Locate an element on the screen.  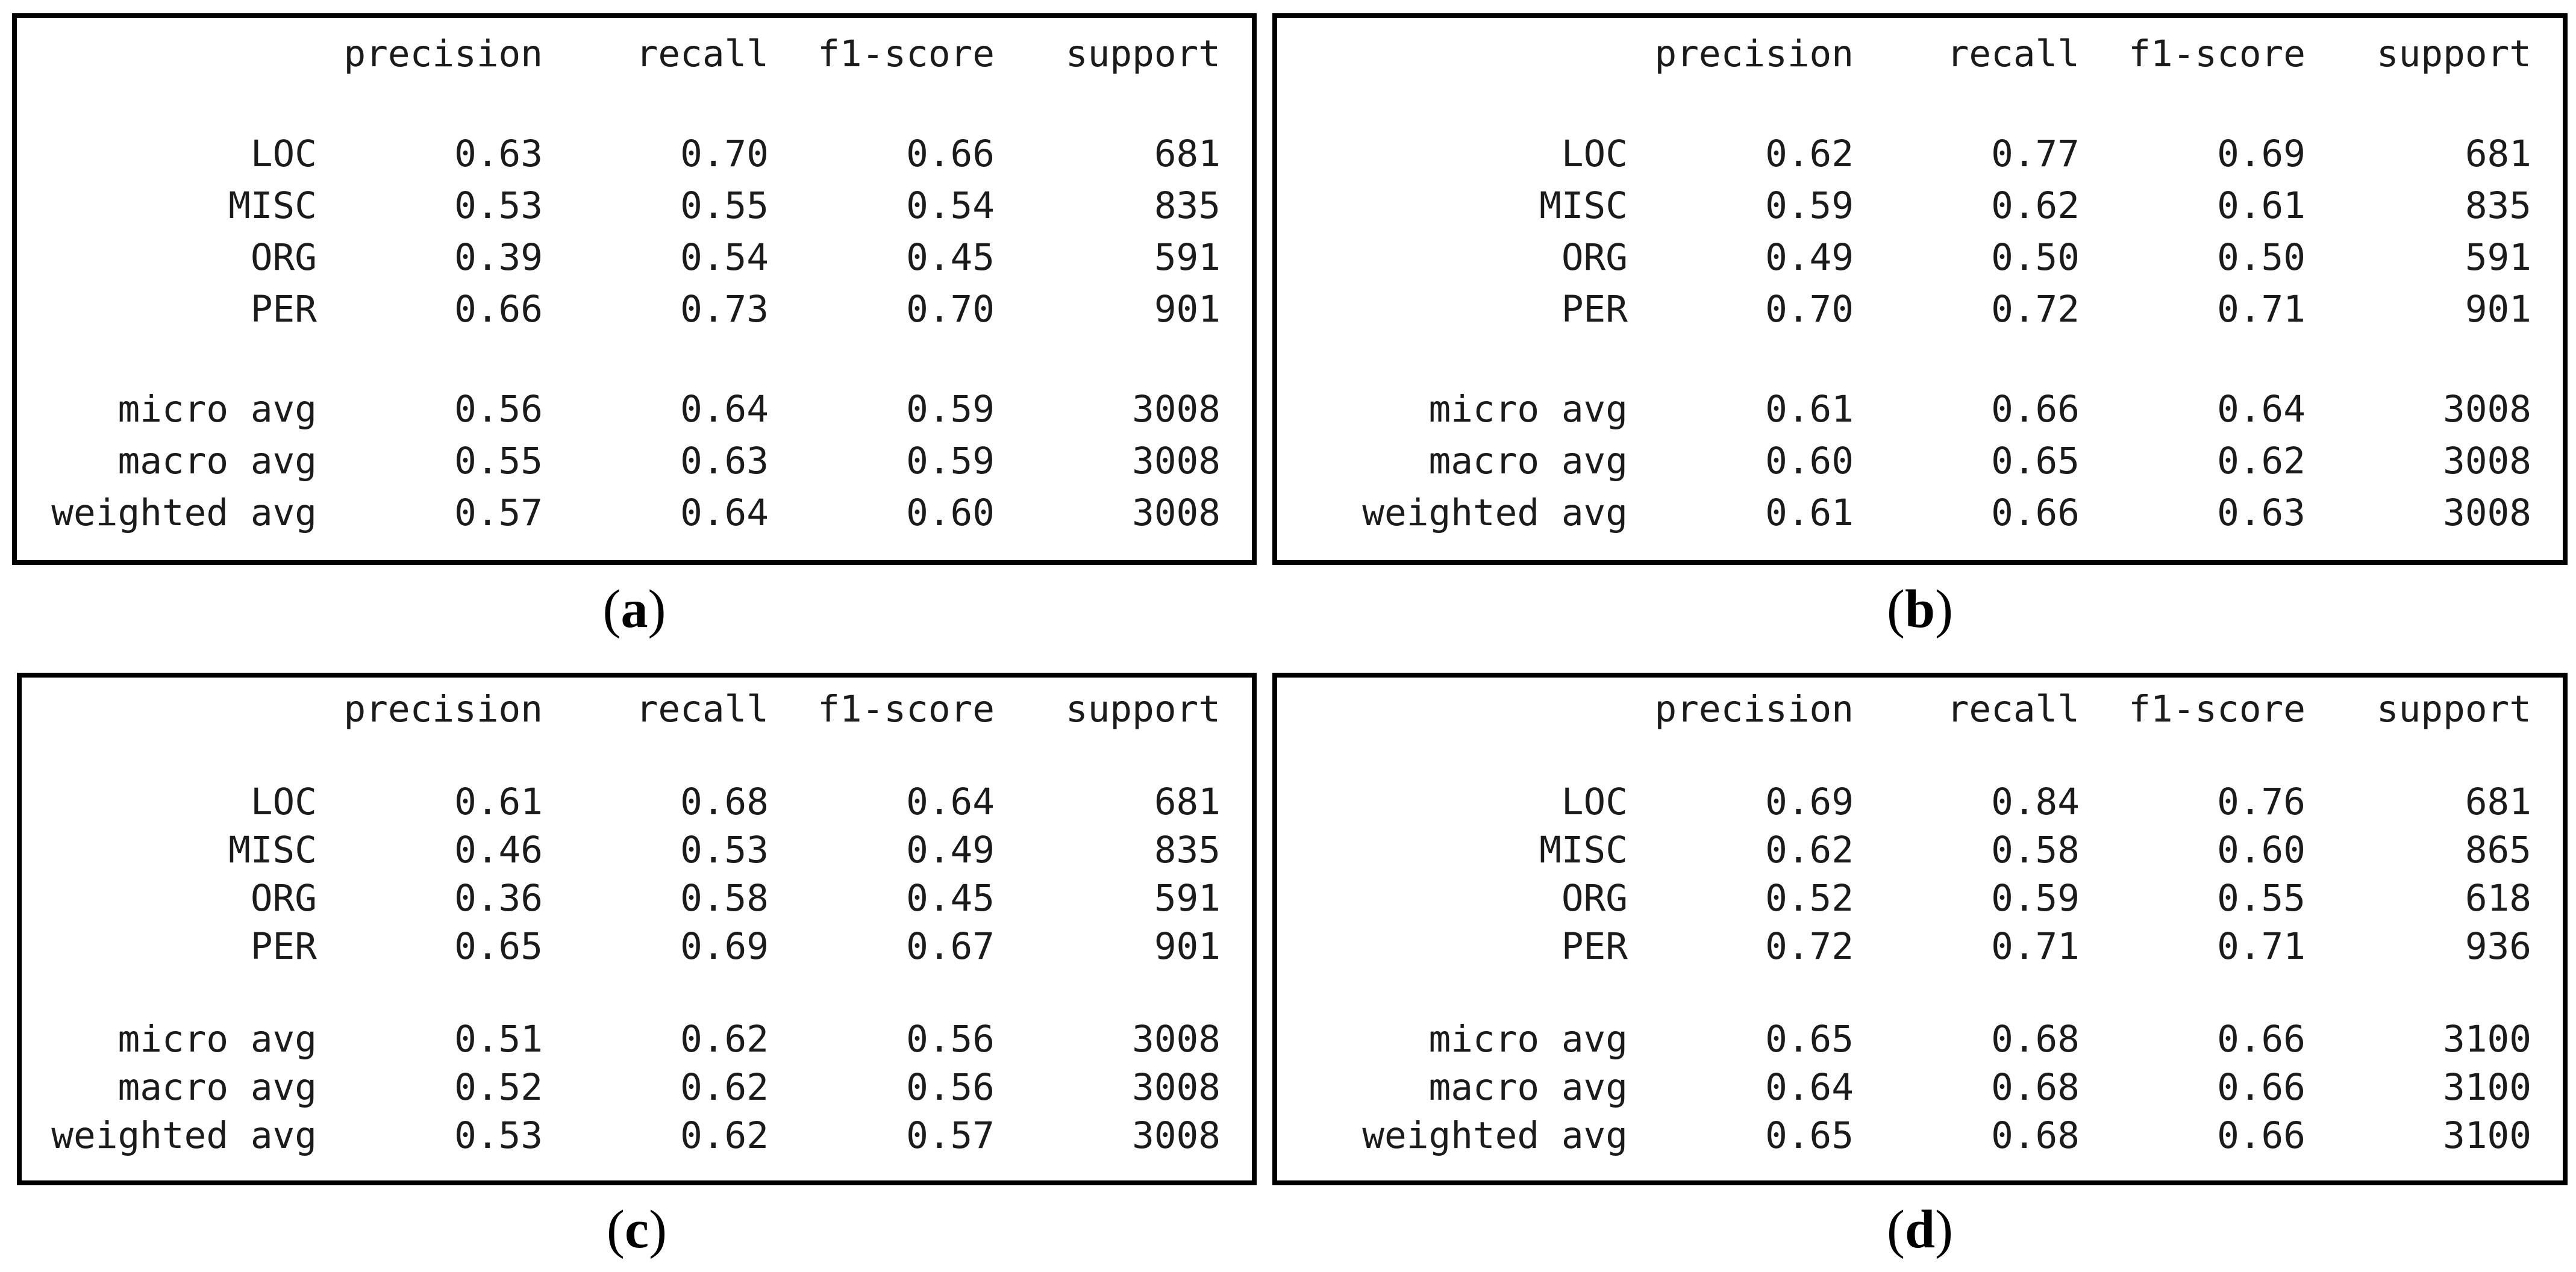
row-label: micro avg is located at coordinates (1528, 1039).